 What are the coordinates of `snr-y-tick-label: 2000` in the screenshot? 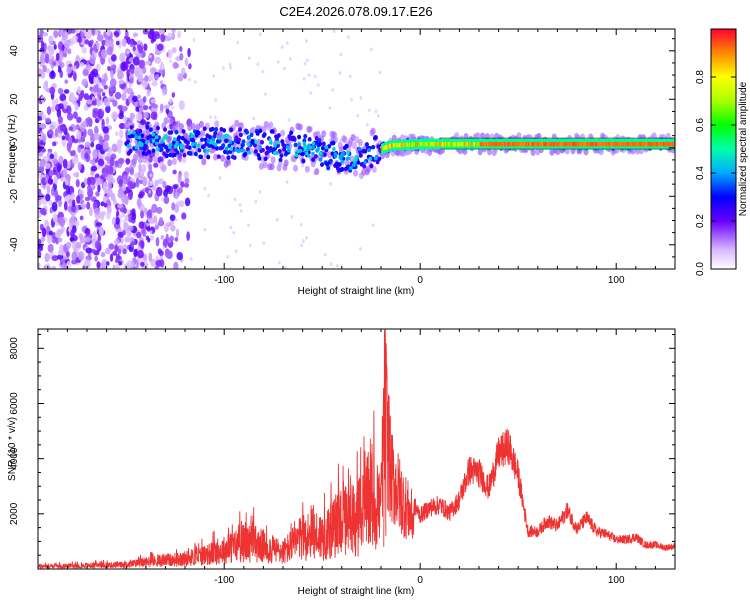 It's located at (14, 513).